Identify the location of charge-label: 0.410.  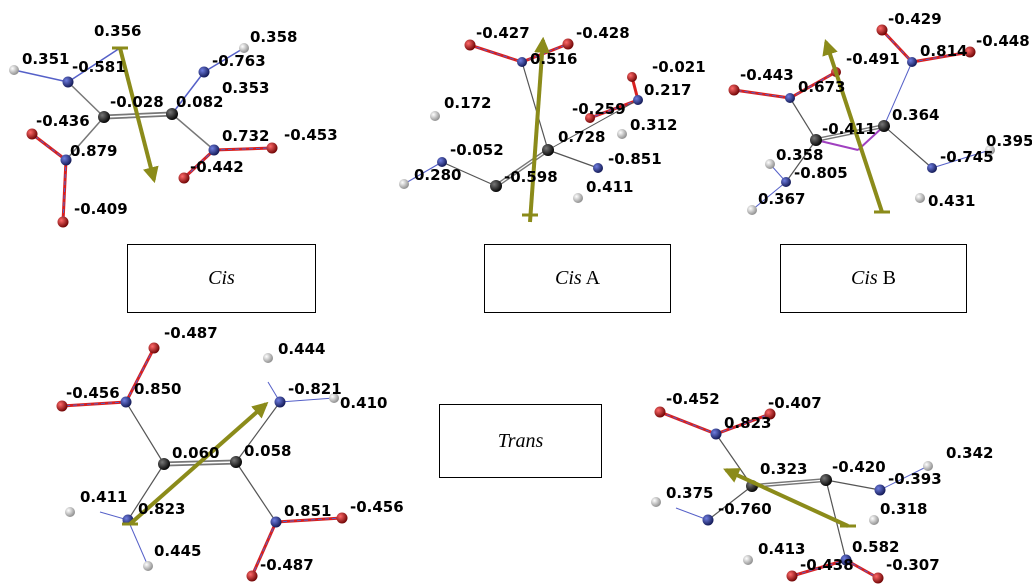
(363, 403).